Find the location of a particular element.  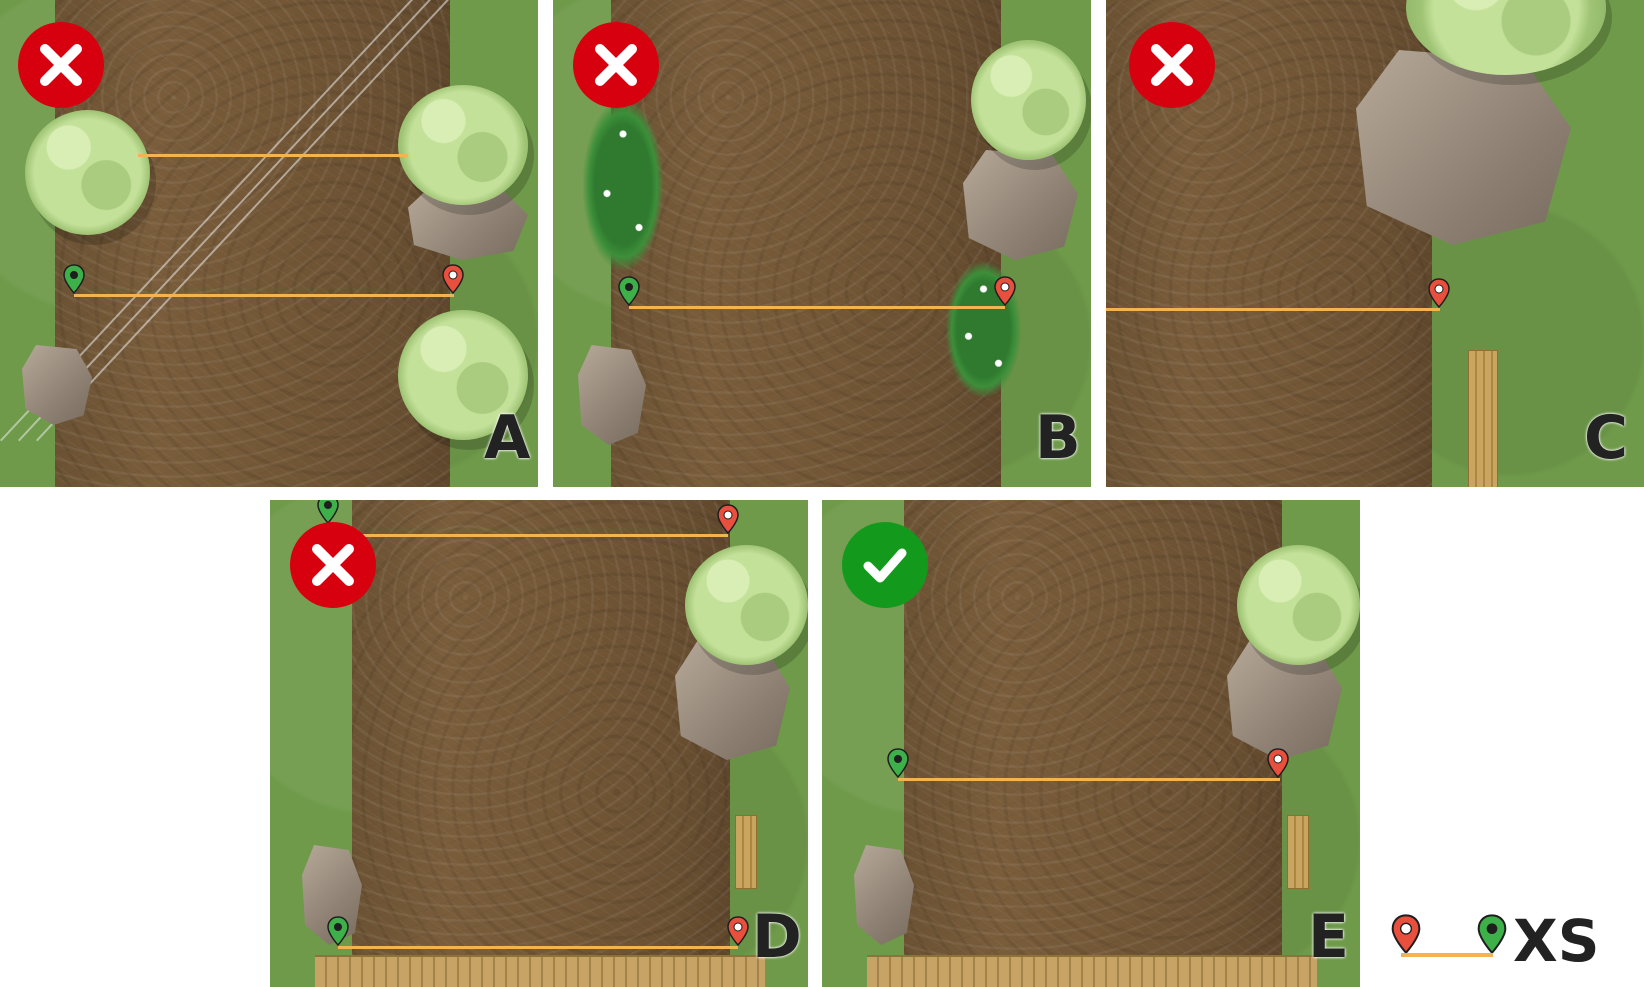

correct-badge is located at coordinates (885, 565).